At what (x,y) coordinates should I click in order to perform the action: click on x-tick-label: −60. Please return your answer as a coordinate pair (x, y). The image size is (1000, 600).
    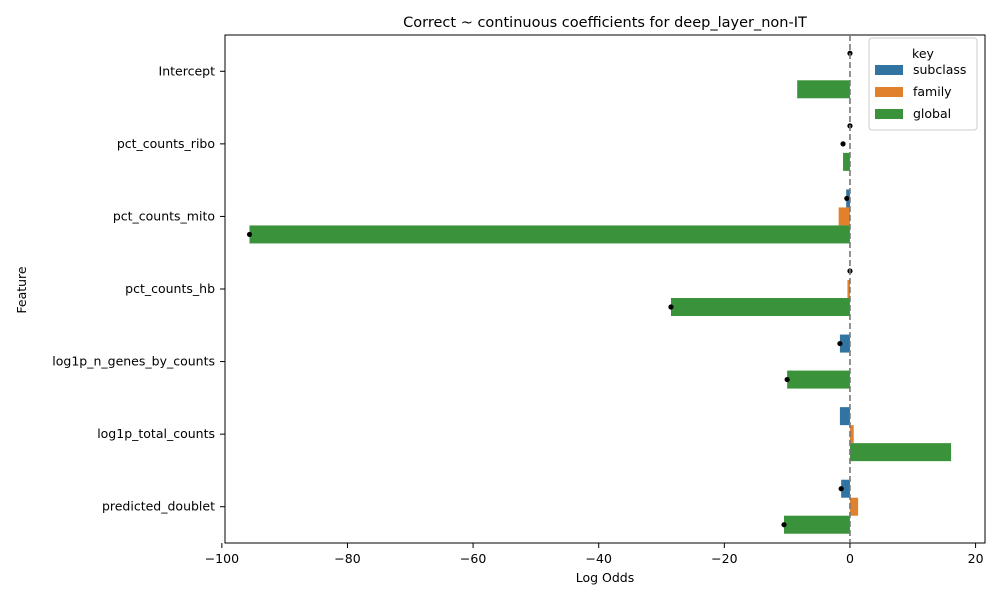
    Looking at the image, I should click on (473, 558).